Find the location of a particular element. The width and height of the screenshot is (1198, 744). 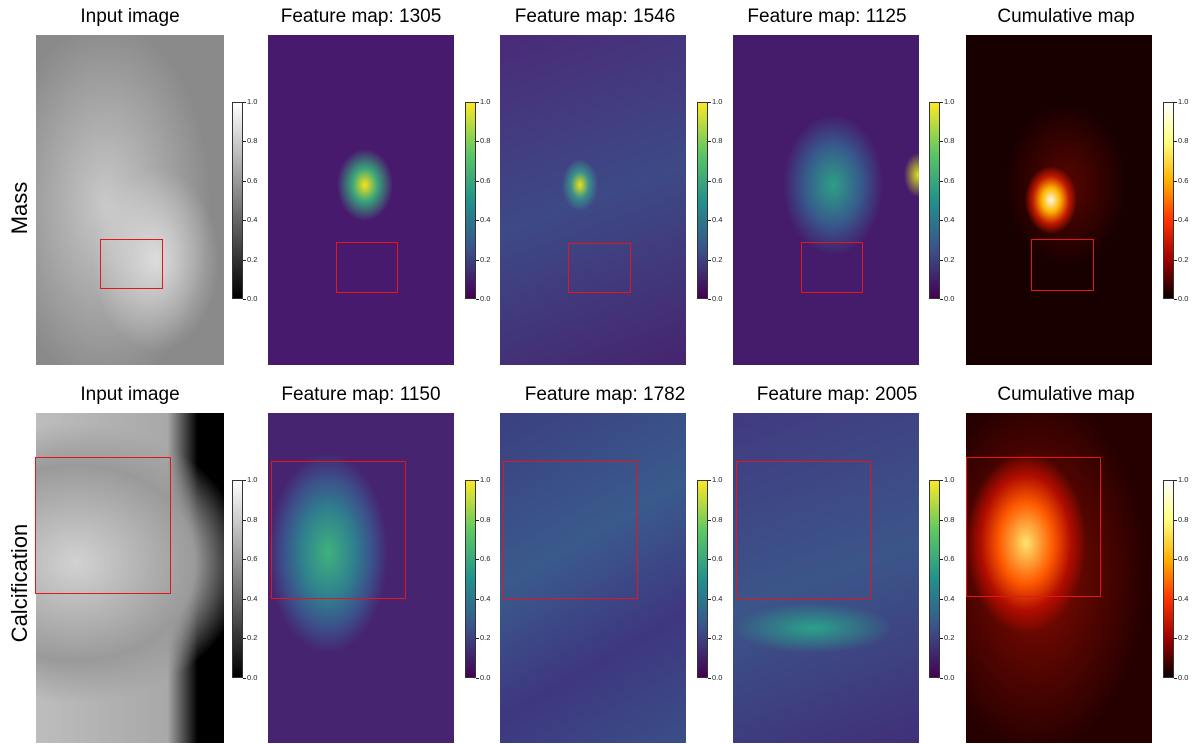

panel-title: Feature map: 1546 is located at coordinates (595, 16).